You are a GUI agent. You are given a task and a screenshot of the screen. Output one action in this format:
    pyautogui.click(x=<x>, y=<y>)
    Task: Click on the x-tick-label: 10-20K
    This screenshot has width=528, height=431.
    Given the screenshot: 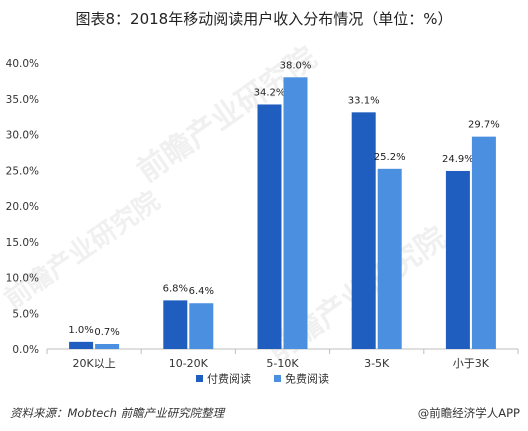 What is the action you would take?
    pyautogui.click(x=189, y=363)
    